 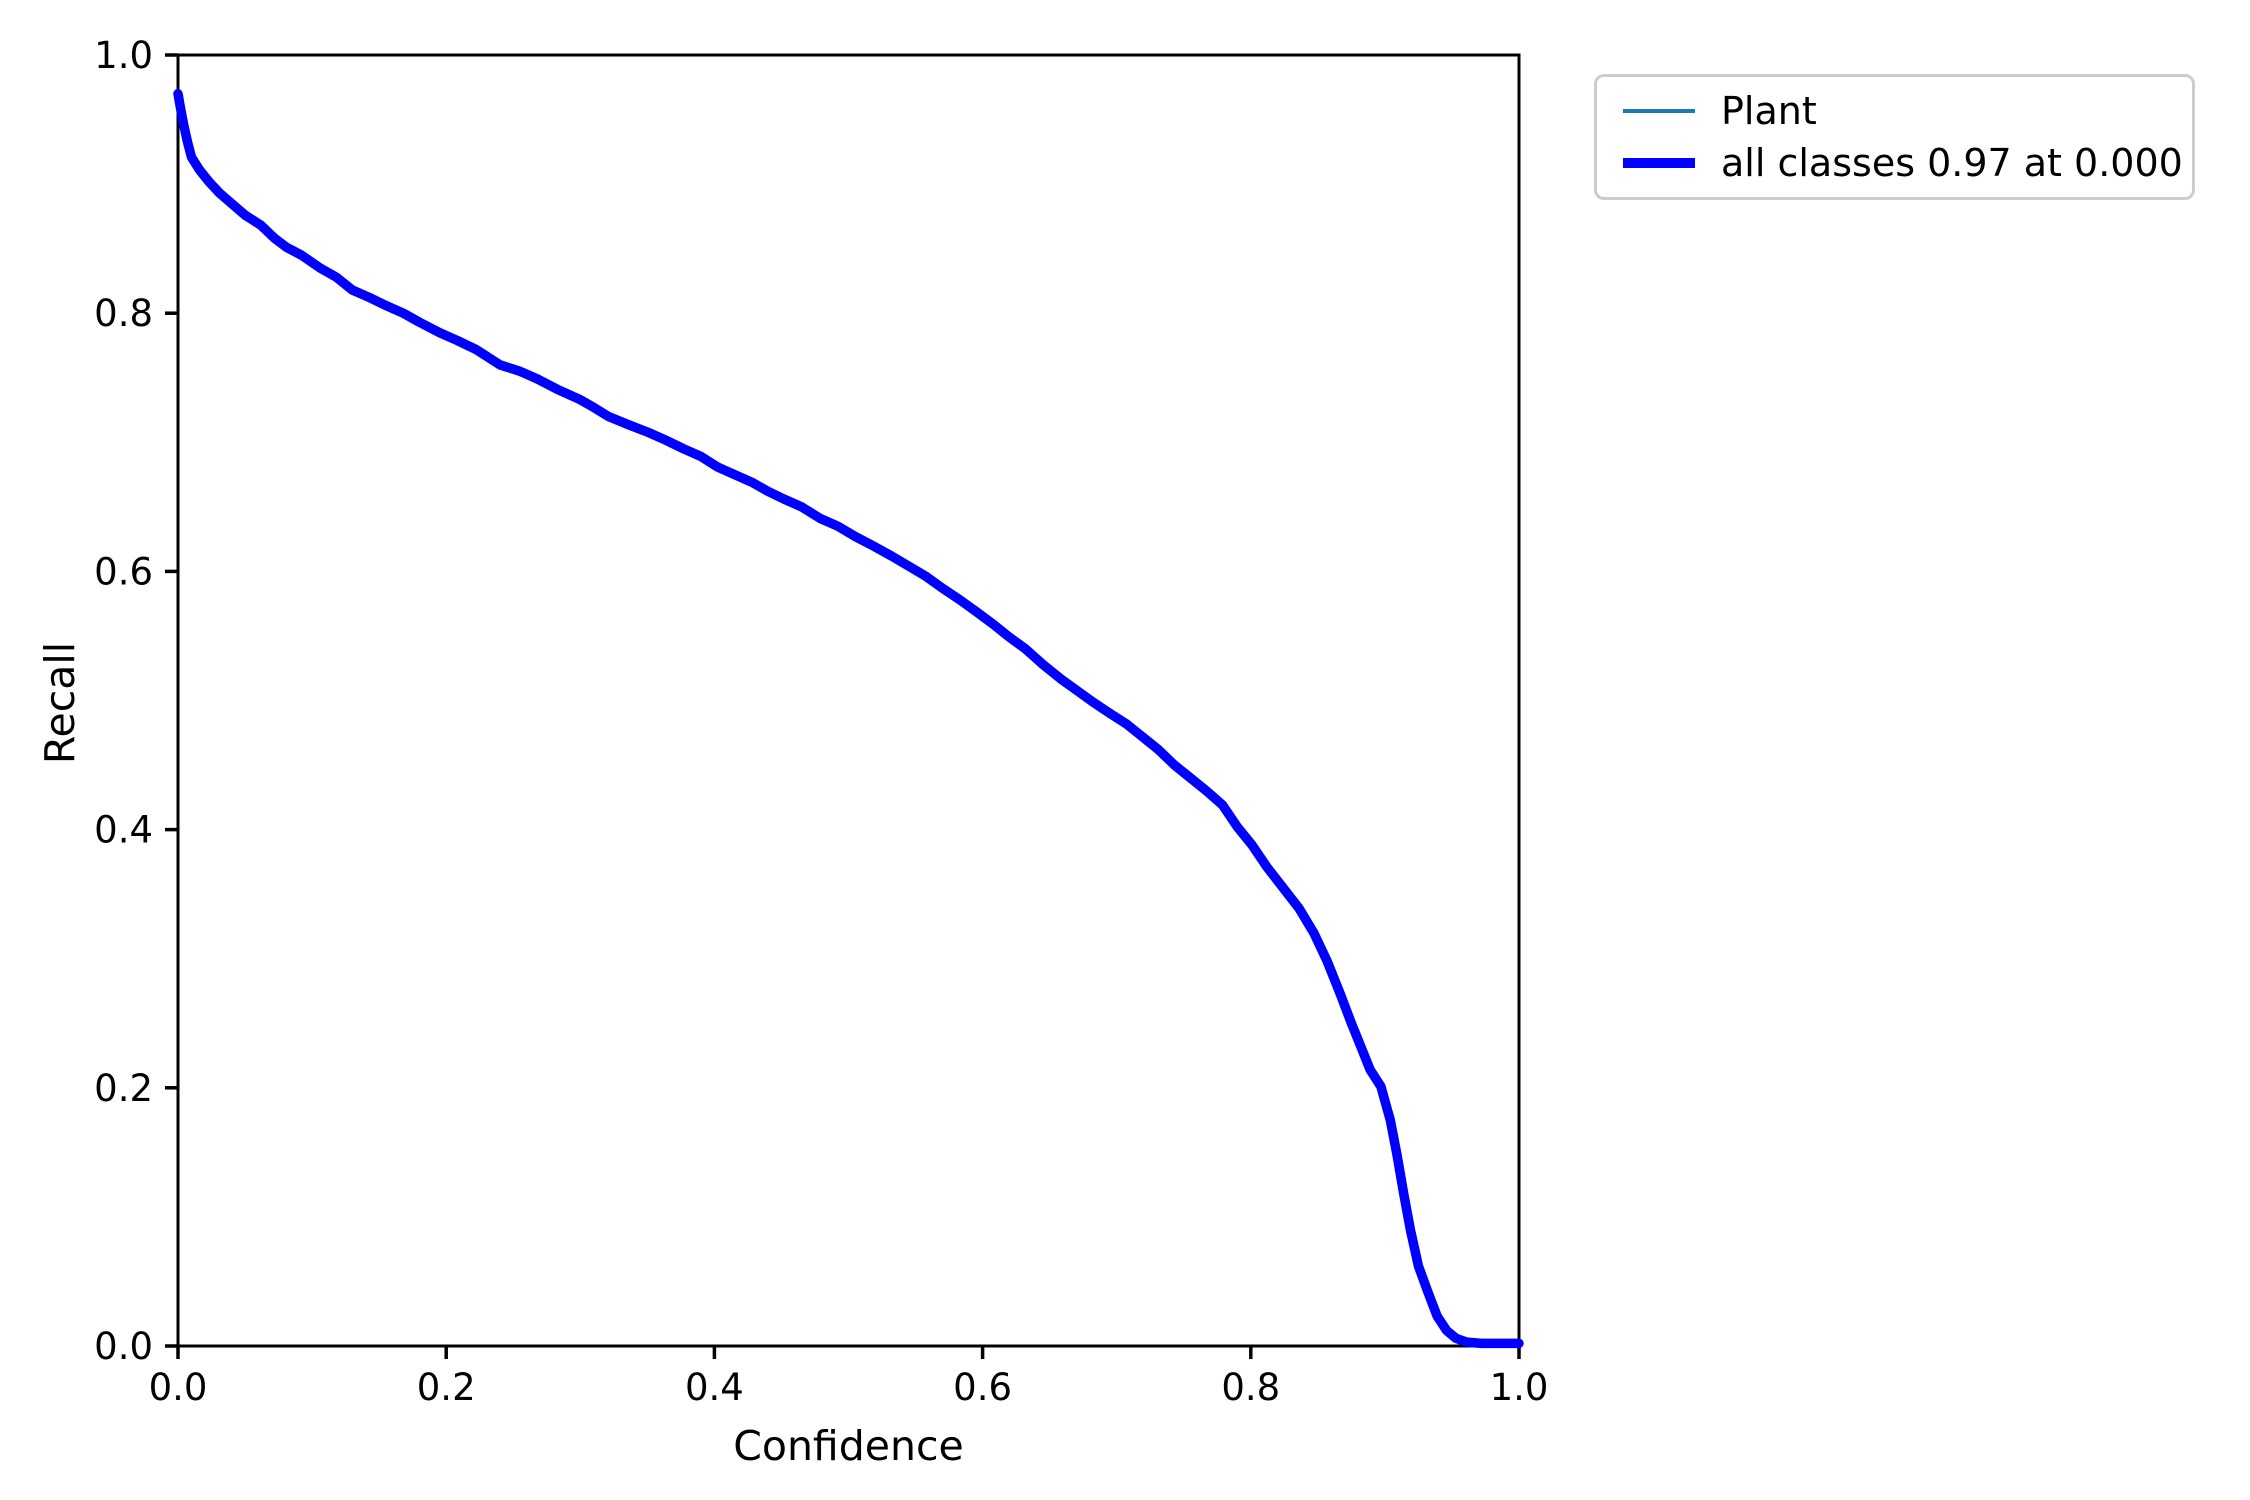 What do you see at coordinates (1907, 111) in the screenshot?
I see `legend-item-plant: Plant` at bounding box center [1907, 111].